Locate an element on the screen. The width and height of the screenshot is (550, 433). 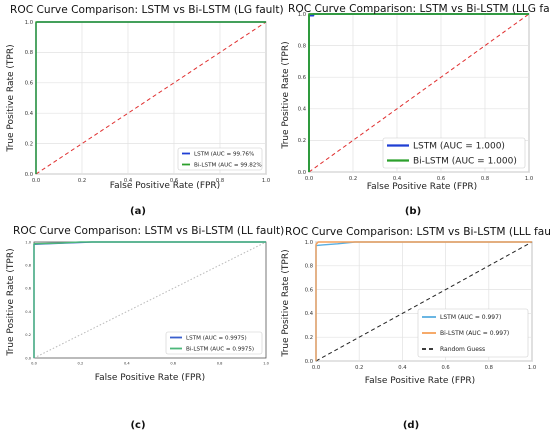
legend-label: Bi-LSTM (AUC = 99.82% is located at coordinates (228, 165).